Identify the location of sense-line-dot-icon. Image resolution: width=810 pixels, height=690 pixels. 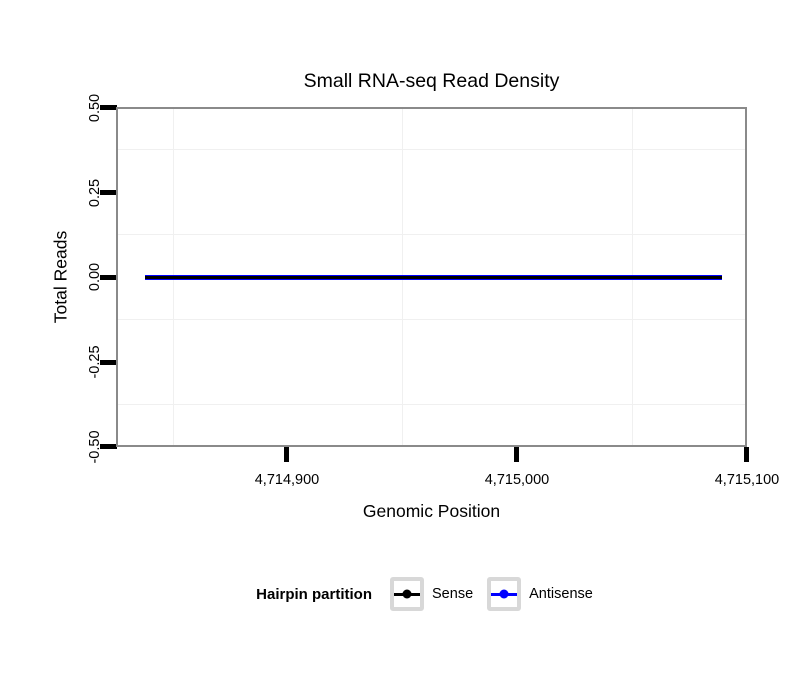
(407, 594).